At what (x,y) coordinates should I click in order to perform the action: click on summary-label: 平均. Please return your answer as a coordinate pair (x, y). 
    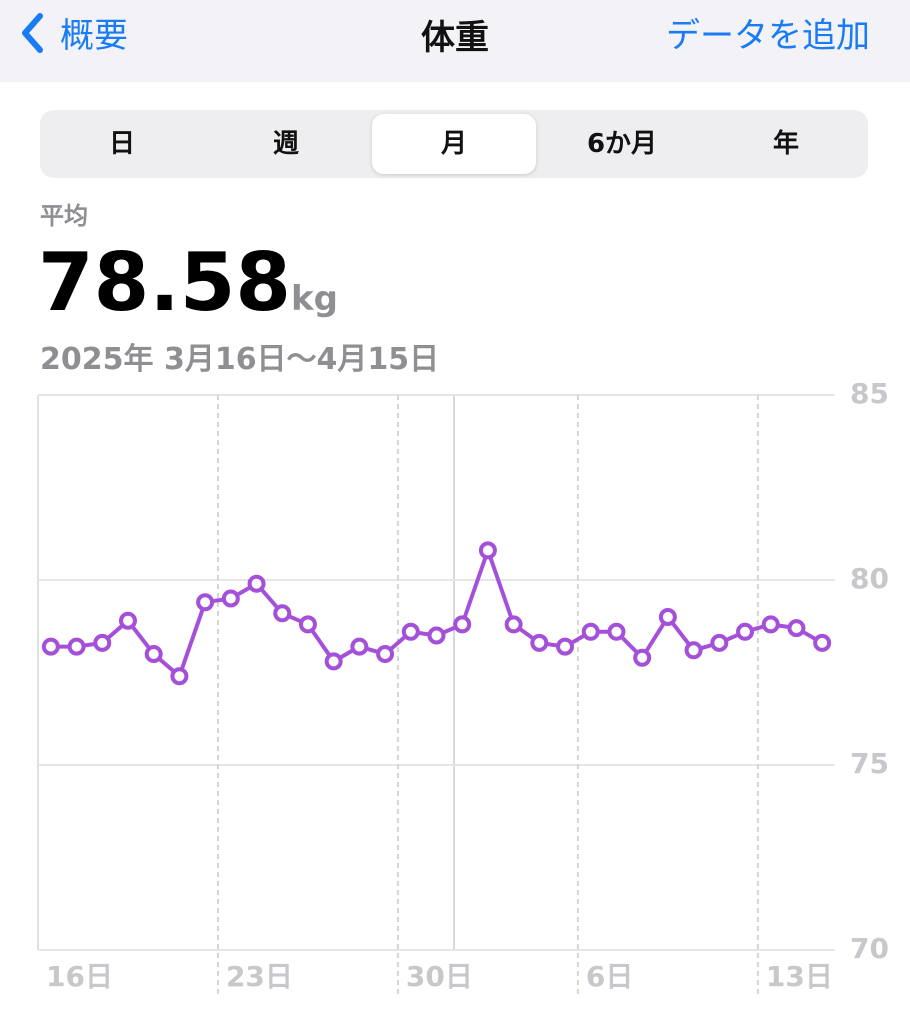
    Looking at the image, I should click on (64, 216).